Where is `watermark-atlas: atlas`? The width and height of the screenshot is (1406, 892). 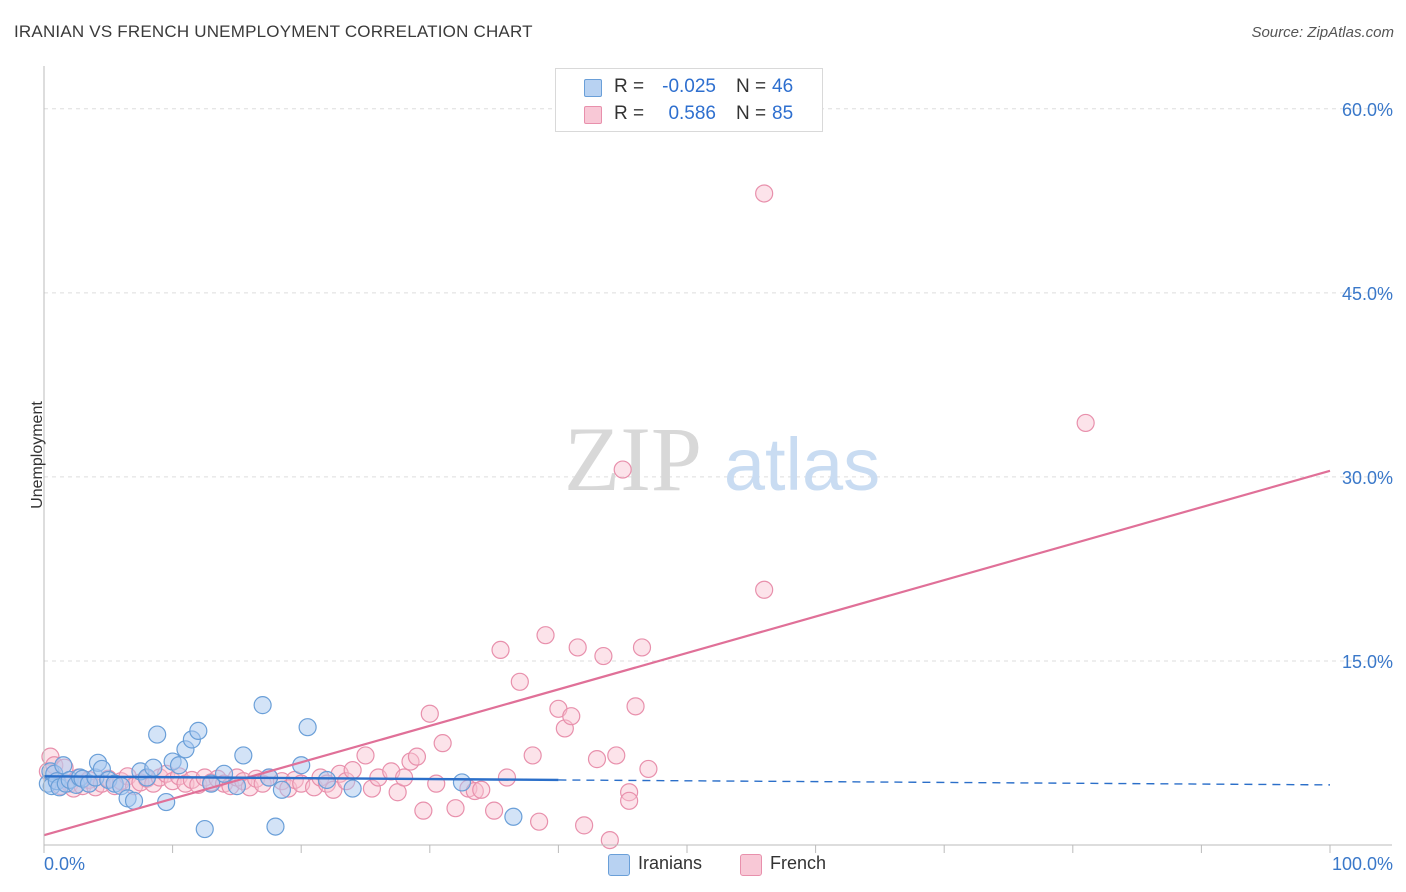 watermark-atlas: atlas is located at coordinates (802, 464).